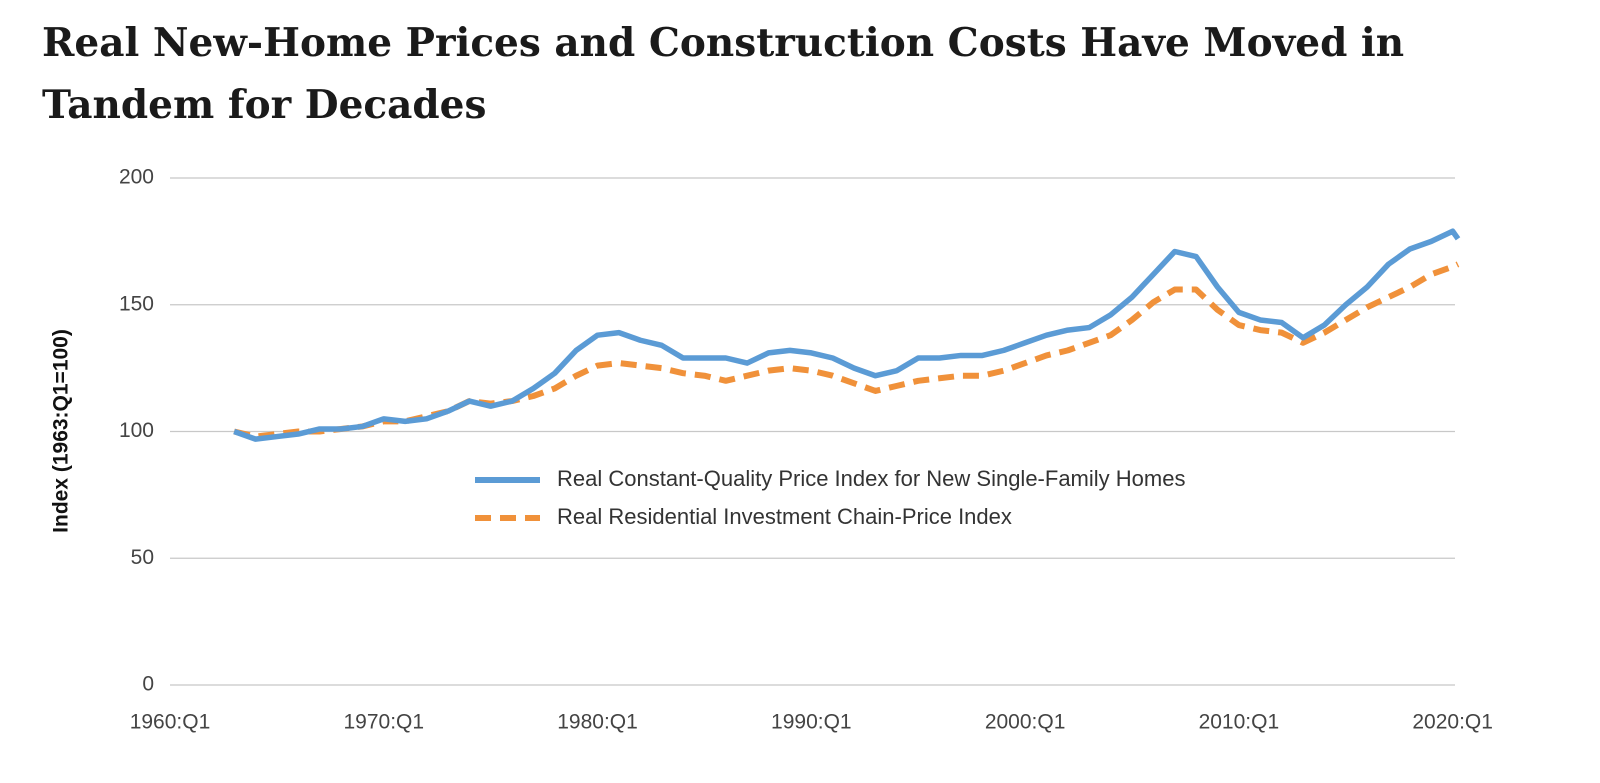 This screenshot has height=783, width=1600. Describe the element at coordinates (61, 431) in the screenshot. I see `y-axis-label: Index (1963:Q1=100)` at that location.